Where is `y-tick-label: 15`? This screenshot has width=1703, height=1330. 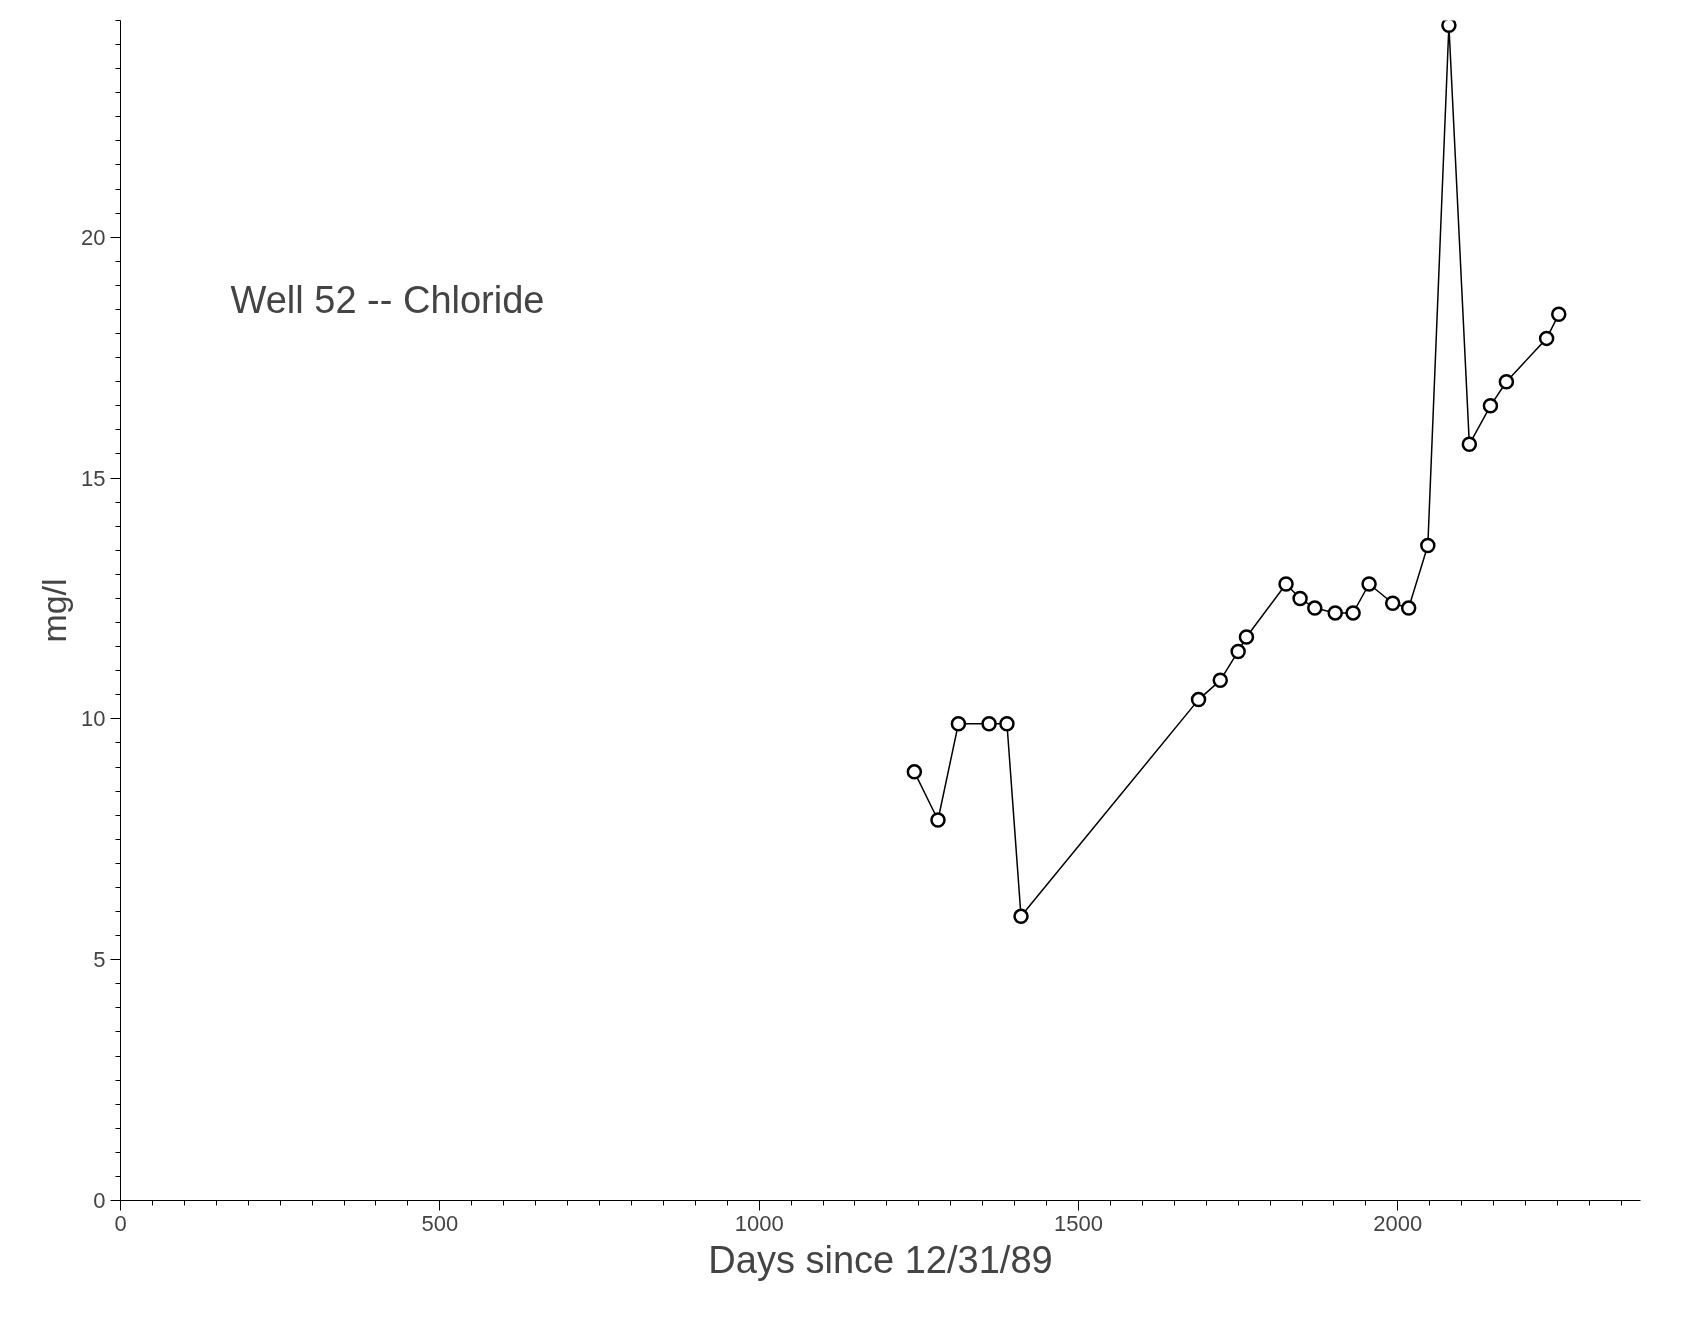 y-tick-label: 15 is located at coordinates (93, 478).